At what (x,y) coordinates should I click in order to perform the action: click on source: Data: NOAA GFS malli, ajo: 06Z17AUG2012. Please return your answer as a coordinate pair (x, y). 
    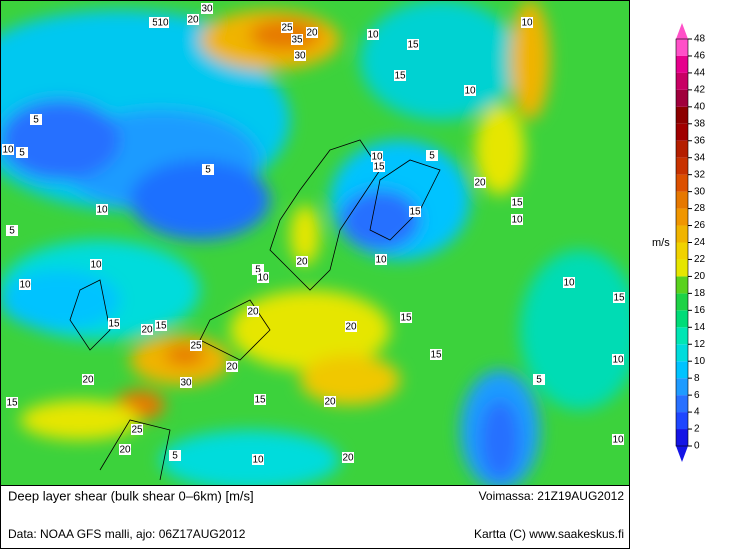
    Looking at the image, I should click on (127, 534).